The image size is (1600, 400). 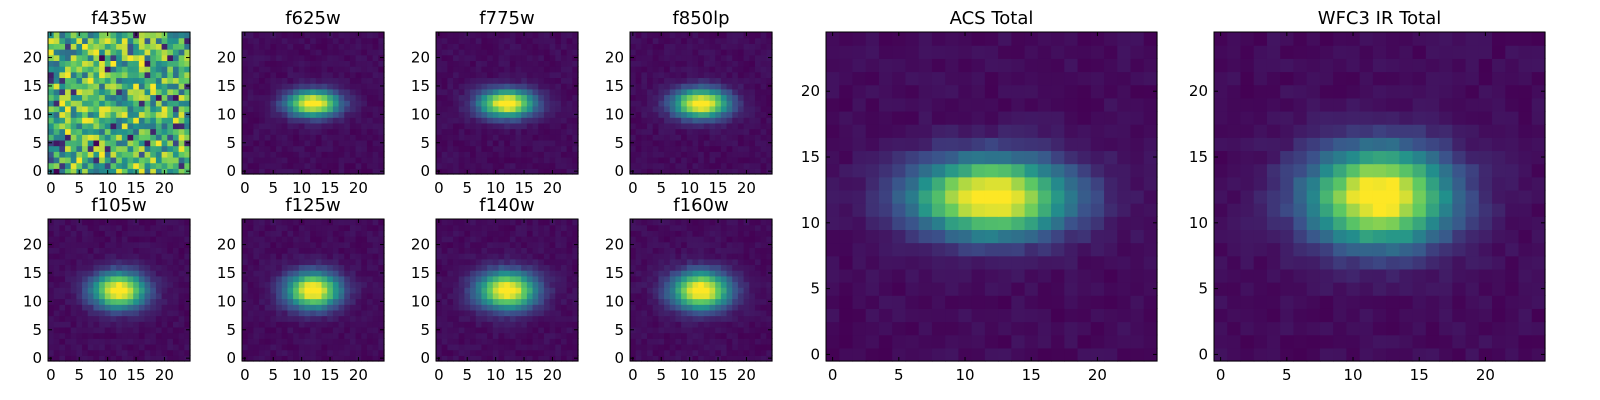 What do you see at coordinates (661, 188) in the screenshot?
I see `x-tick-label: 5` at bounding box center [661, 188].